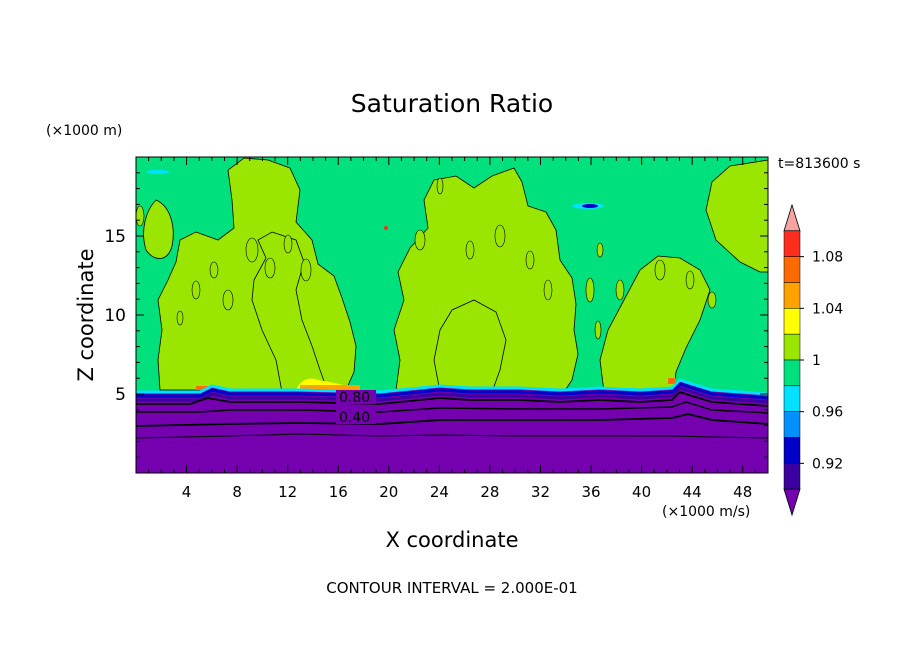 The image size is (904, 654). What do you see at coordinates (338, 492) in the screenshot?
I see `x-tick-label: 16` at bounding box center [338, 492].